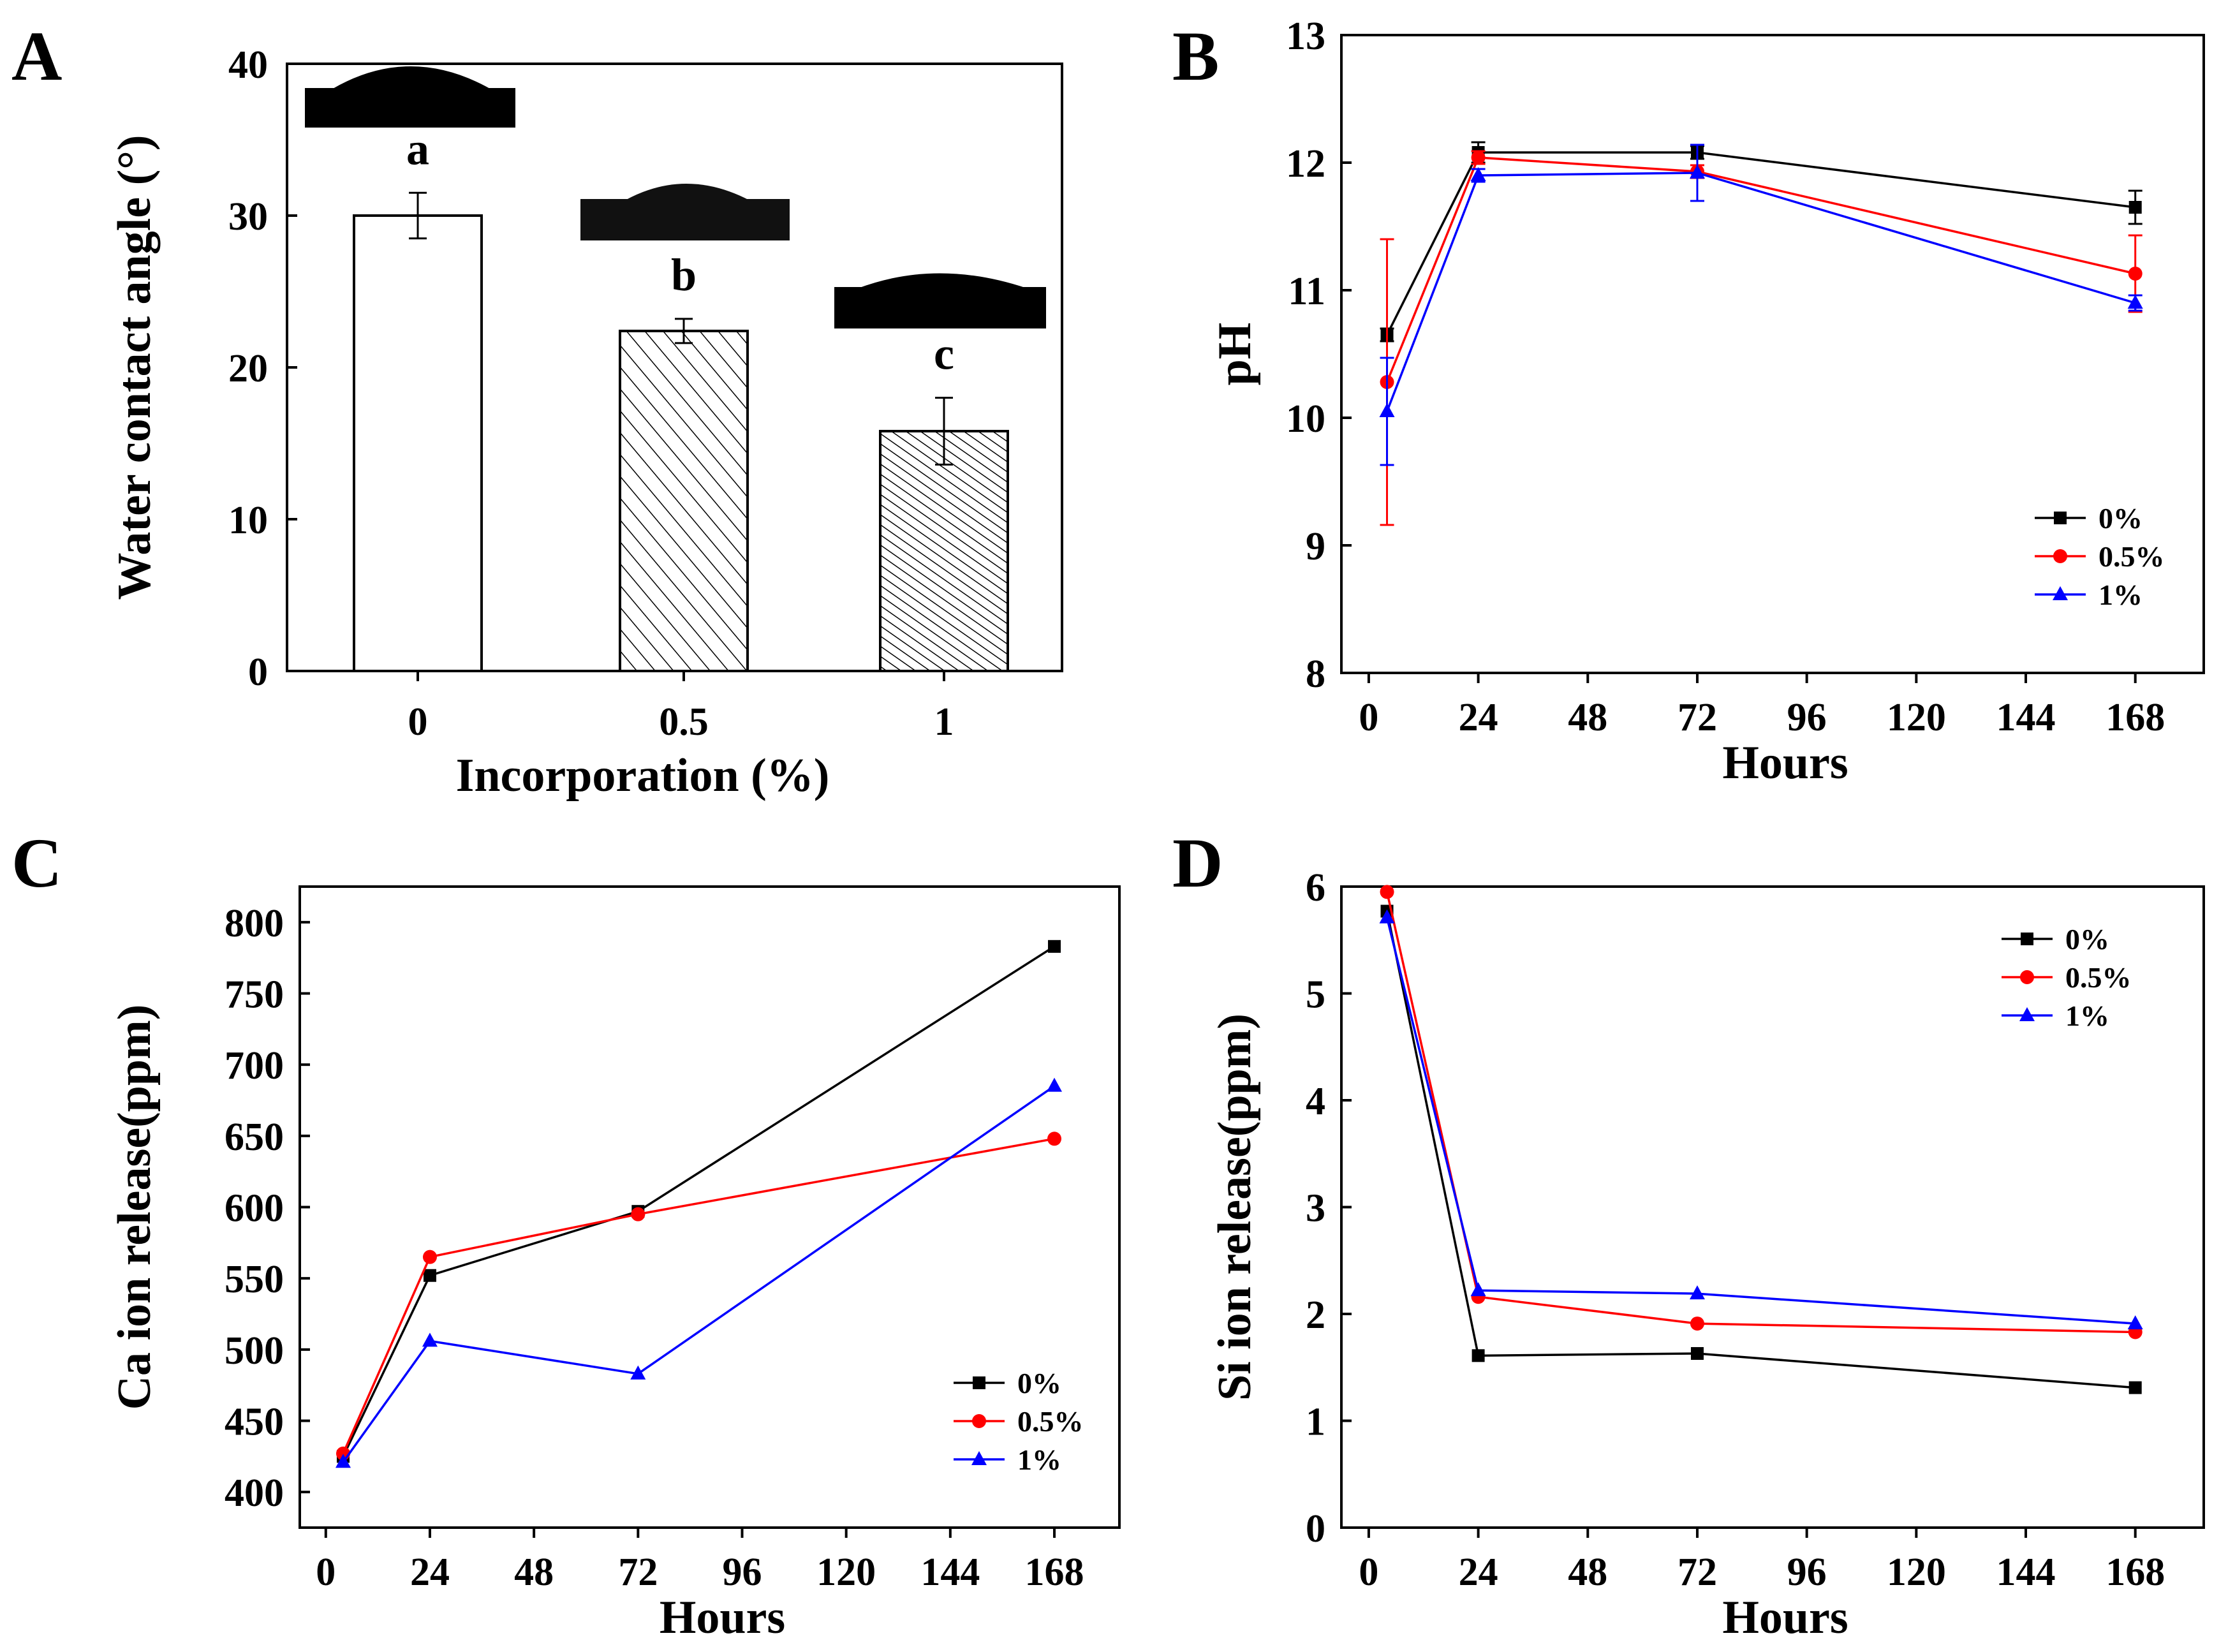  I want to click on x-tick-label: 48, so click(1587, 1573).